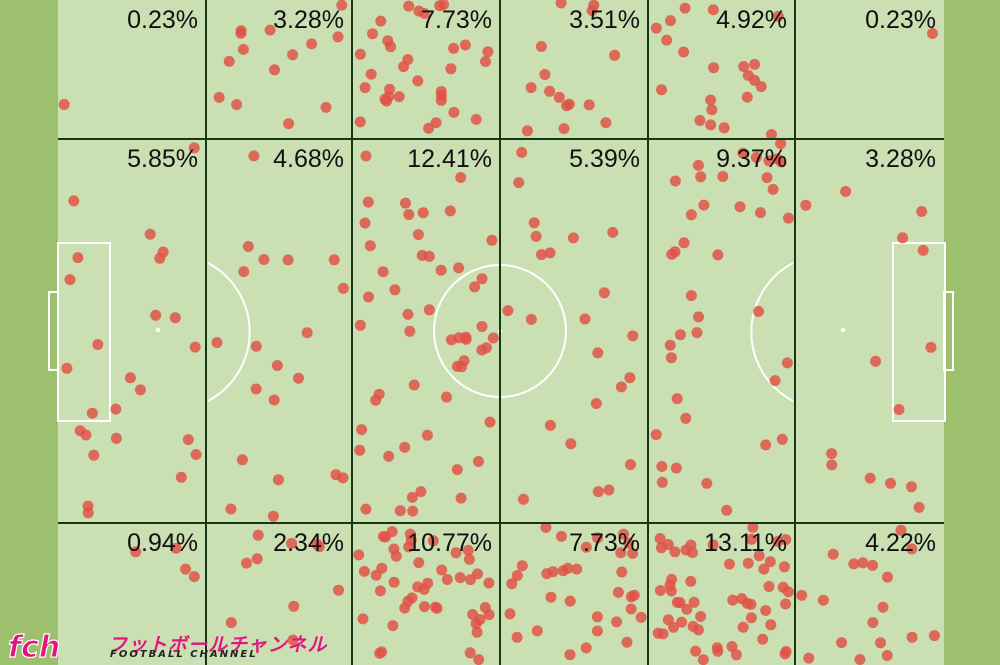 The height and width of the screenshot is (665, 1000). I want to click on left-penalty-spot, so click(158, 330).